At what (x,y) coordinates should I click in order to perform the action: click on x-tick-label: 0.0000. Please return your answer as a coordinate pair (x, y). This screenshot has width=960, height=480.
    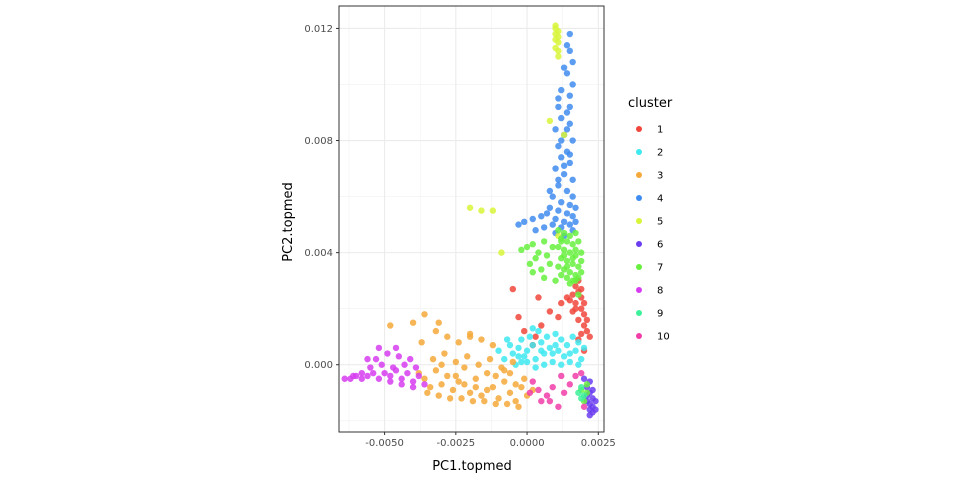
    Looking at the image, I should click on (527, 443).